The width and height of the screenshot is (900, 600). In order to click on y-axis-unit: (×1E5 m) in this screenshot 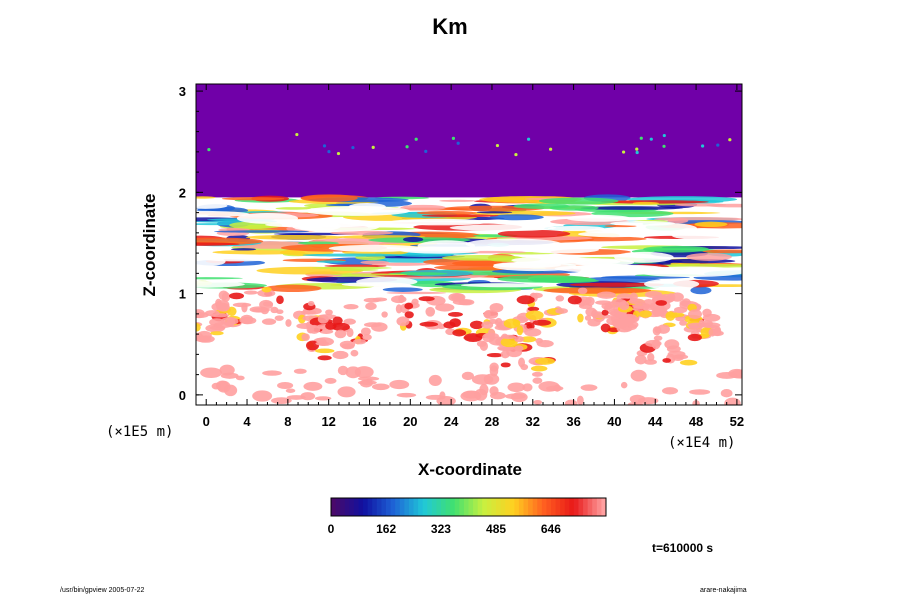, I will do `click(140, 432)`.